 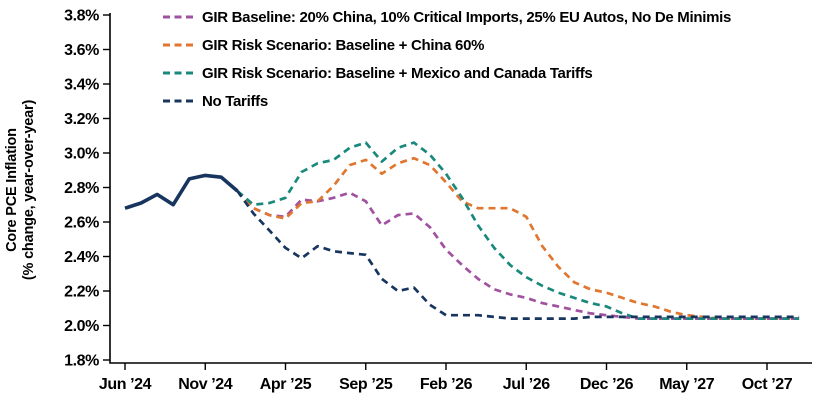 I want to click on y-tick-label: 2.2%, so click(x=81, y=292).